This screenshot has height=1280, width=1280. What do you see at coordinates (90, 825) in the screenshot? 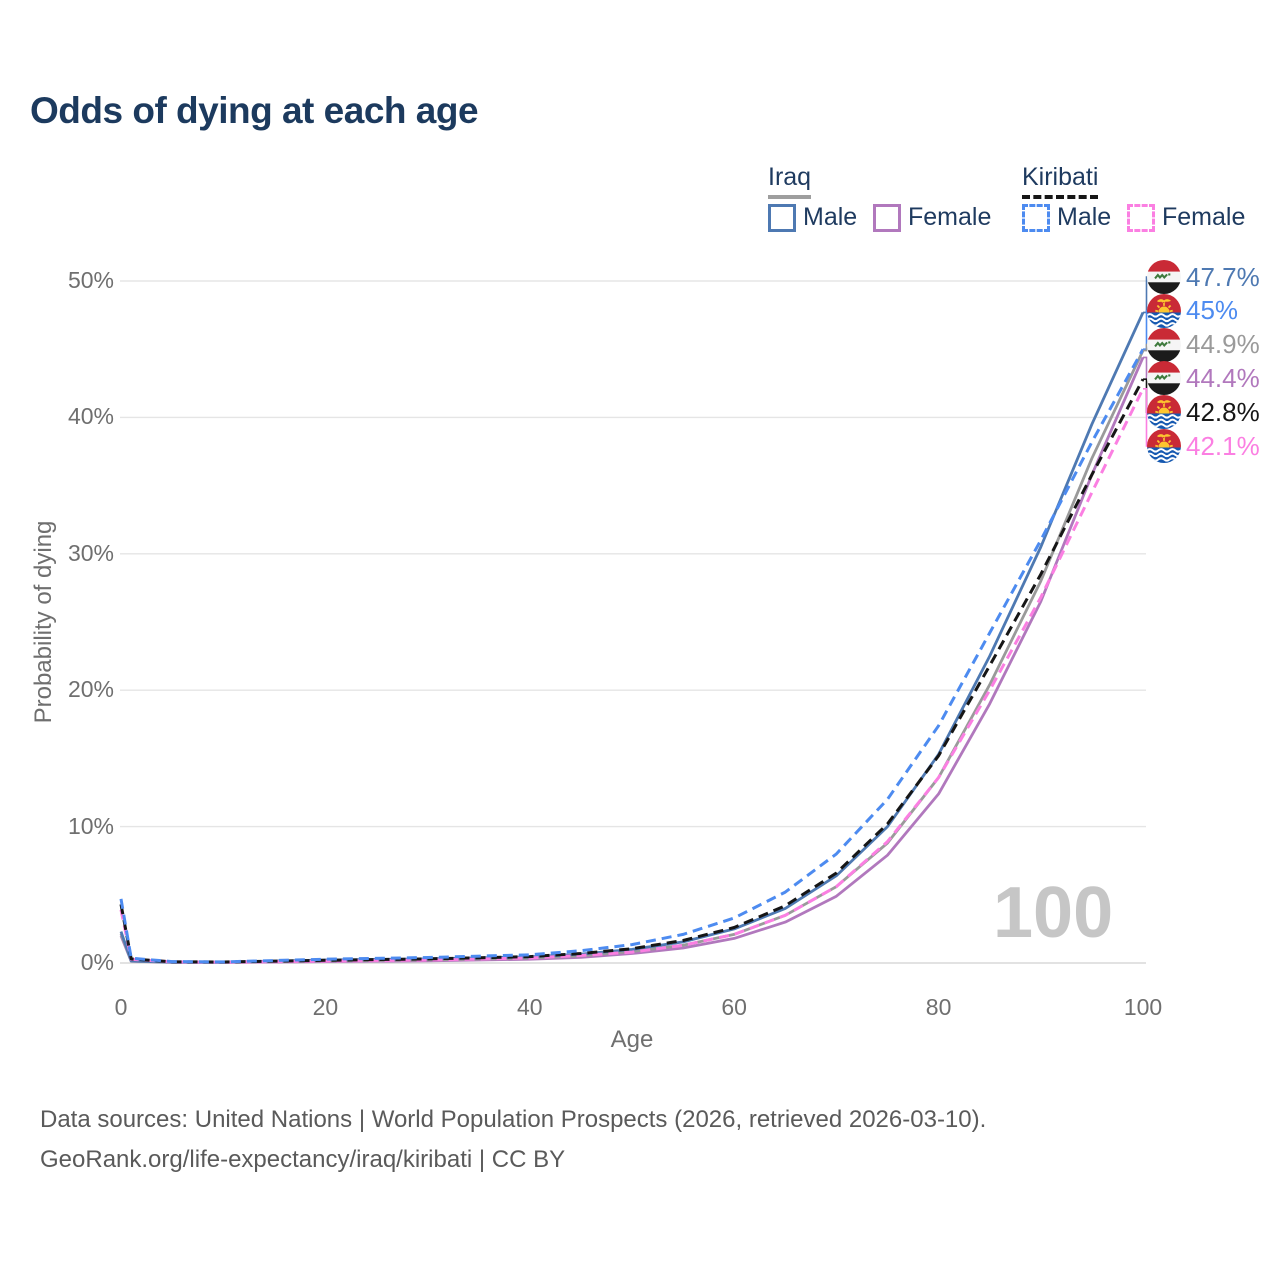
I see `y-tick-10: 10%` at bounding box center [90, 825].